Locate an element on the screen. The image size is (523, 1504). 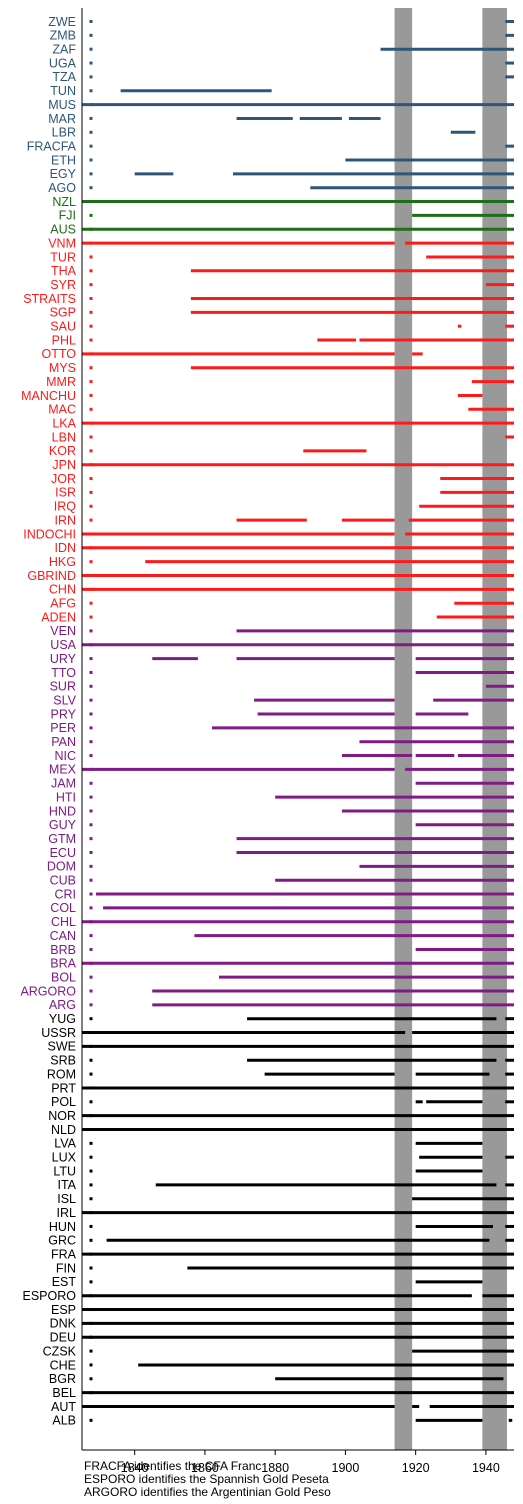
marker-kor is located at coordinates (91, 451).